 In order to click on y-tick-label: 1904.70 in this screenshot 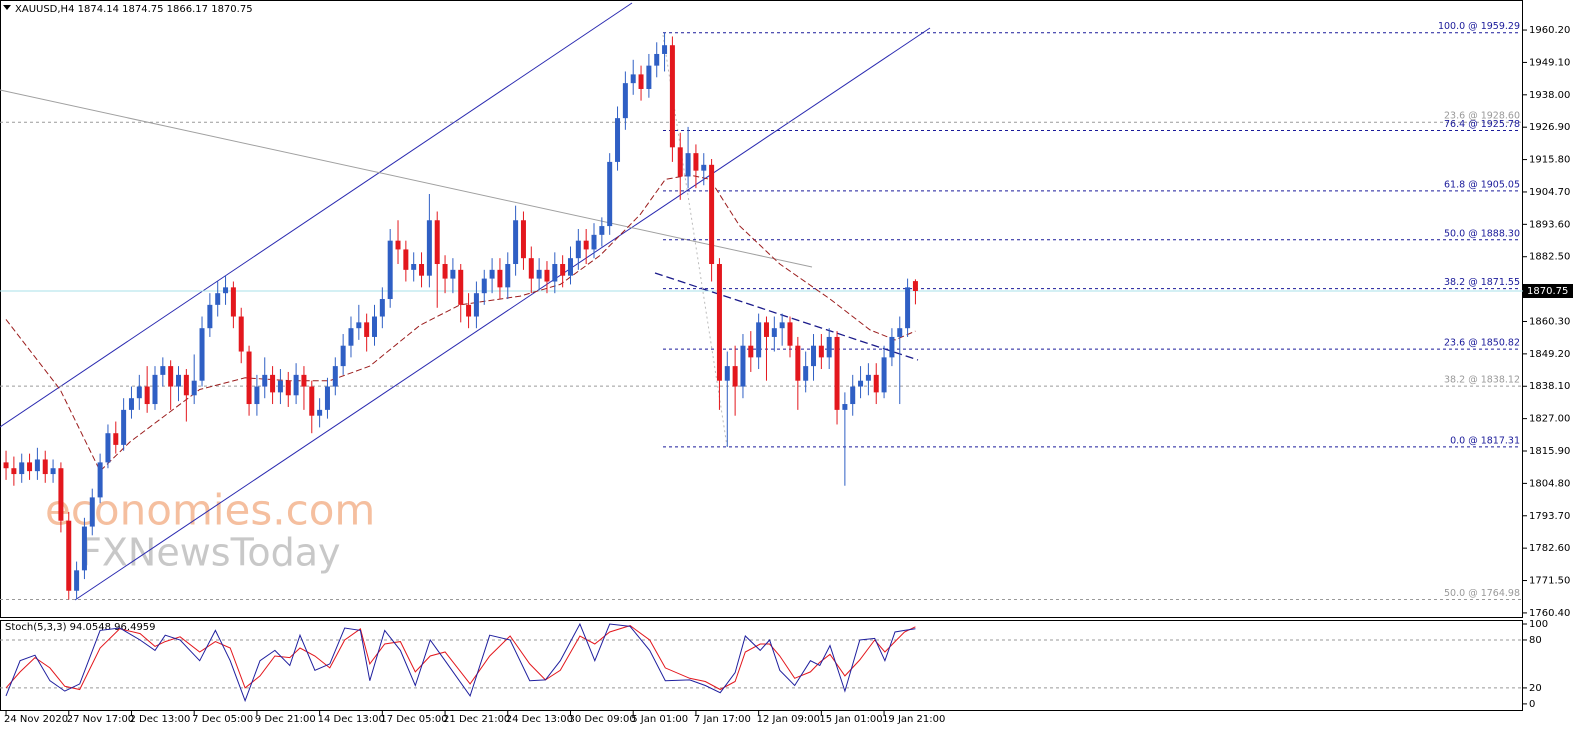, I will do `click(1549, 192)`.